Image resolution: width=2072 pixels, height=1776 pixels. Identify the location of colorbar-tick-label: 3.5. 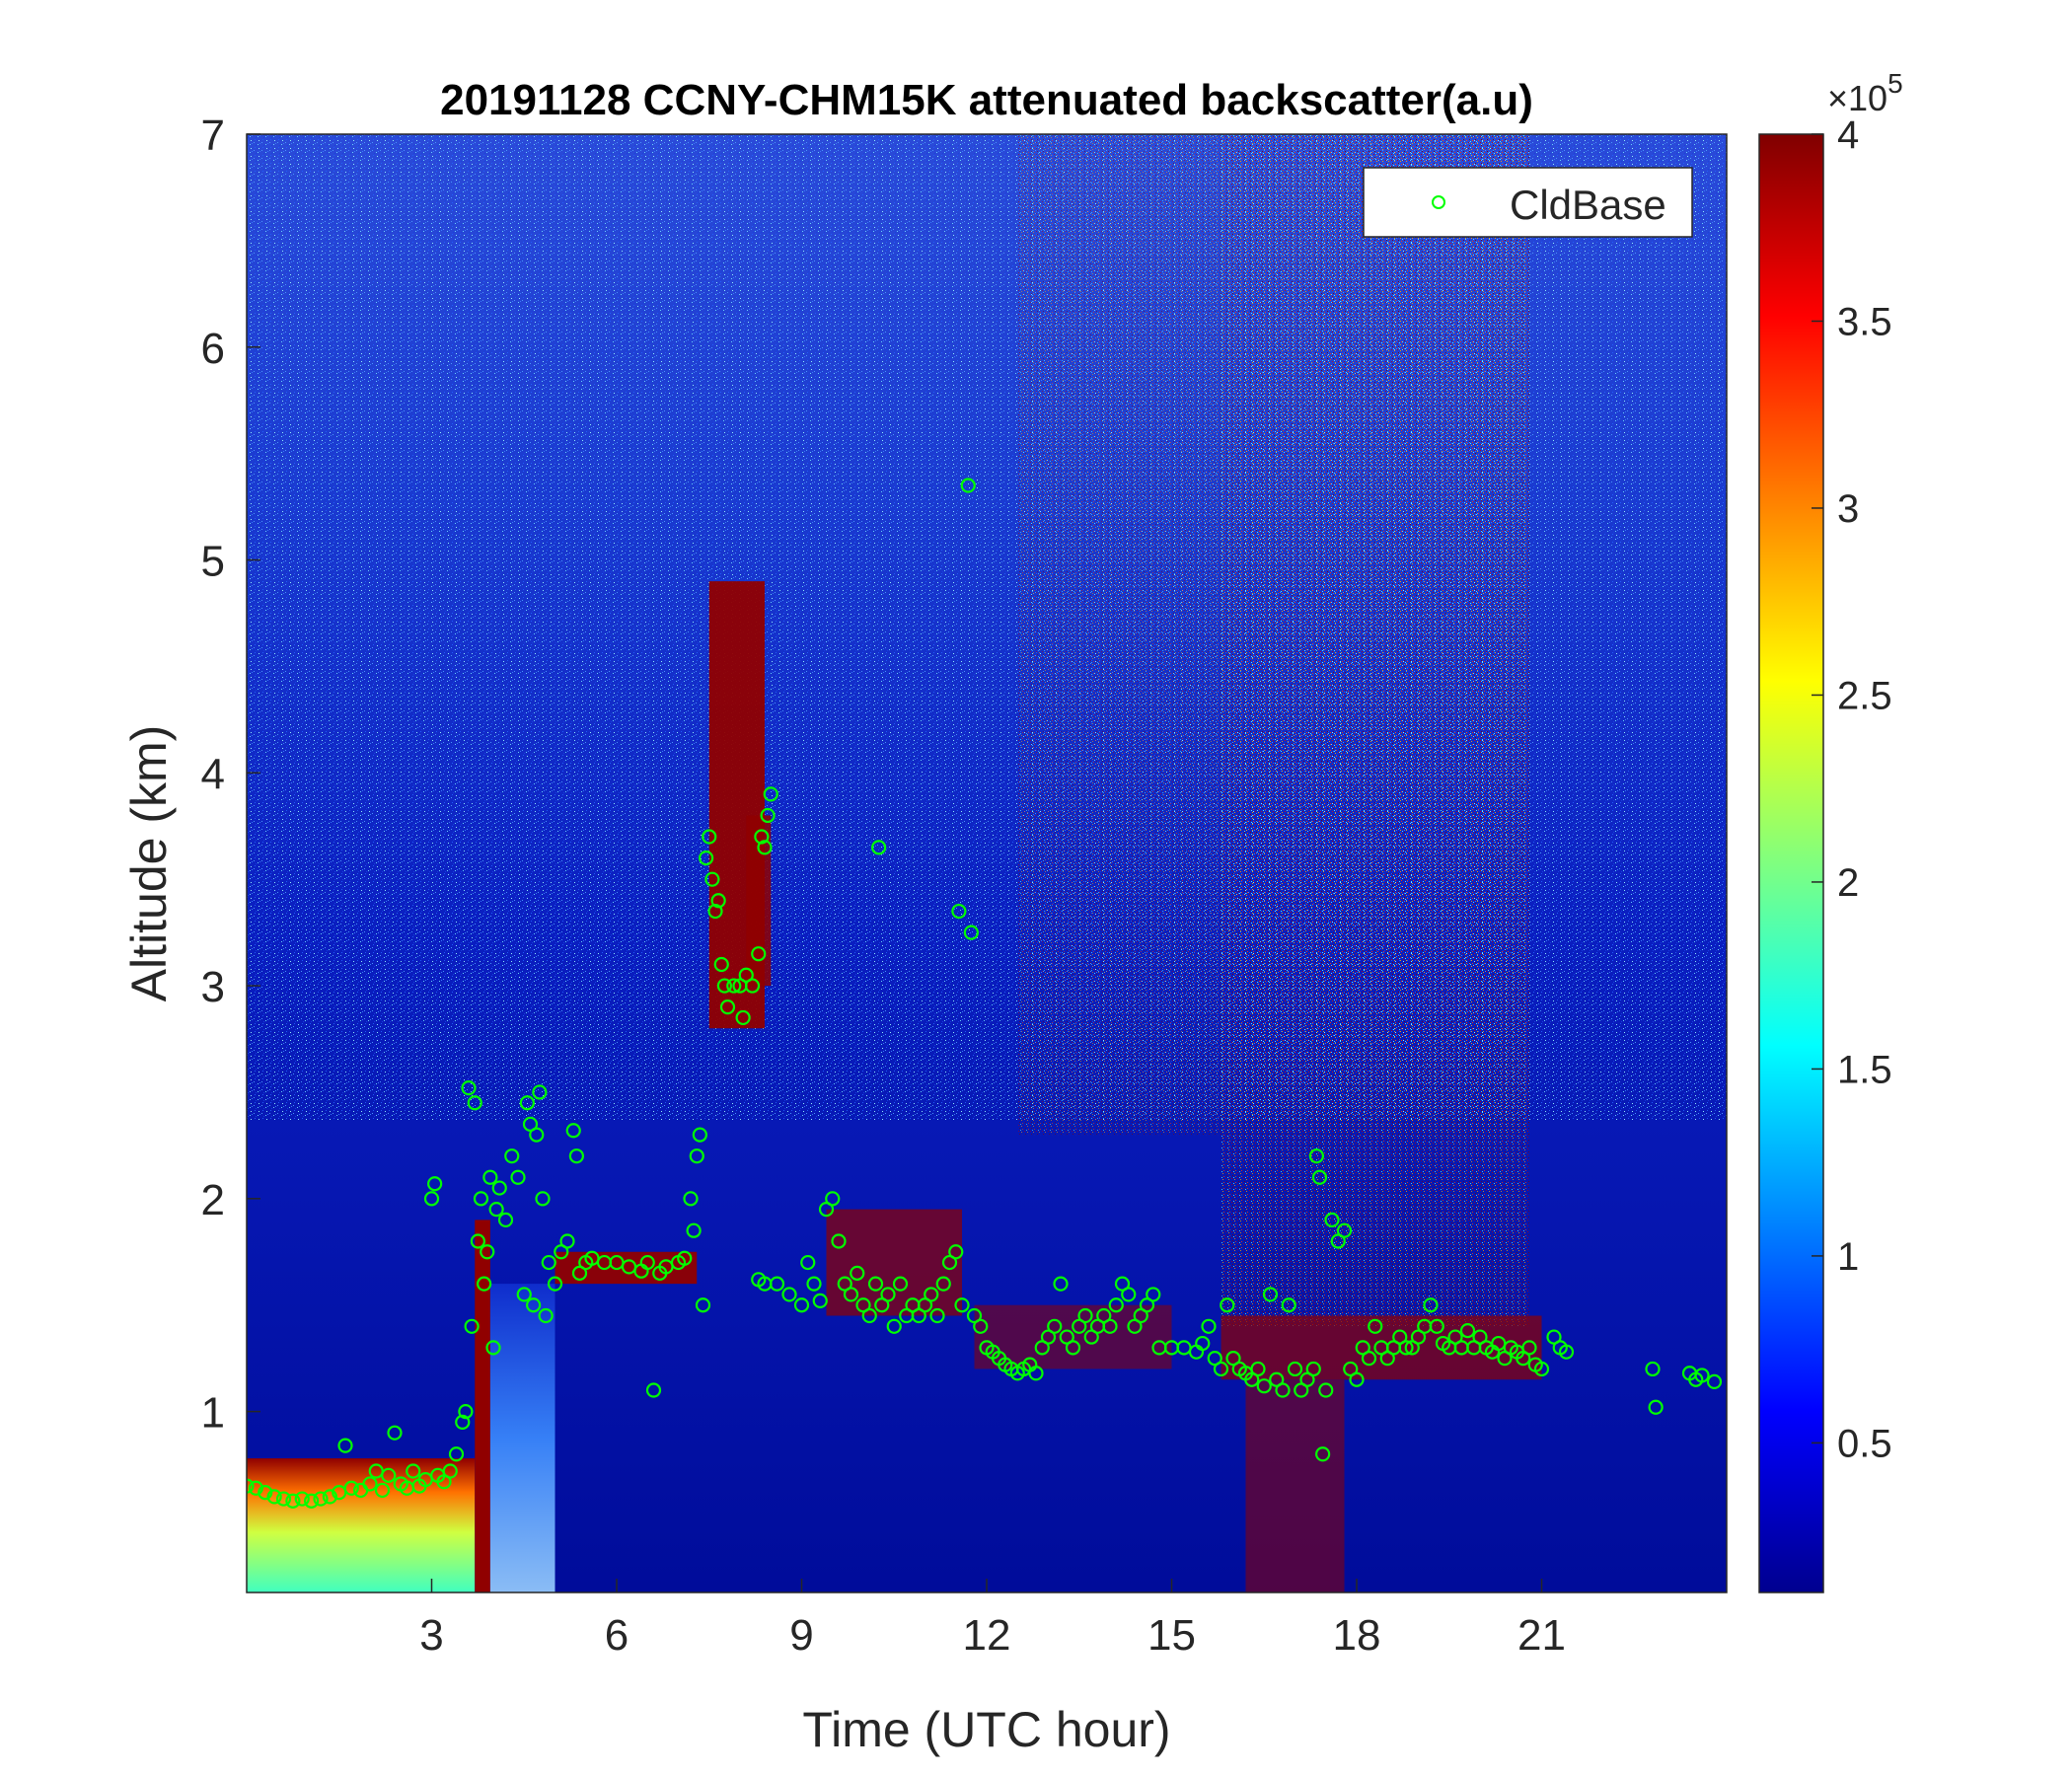
(1865, 322).